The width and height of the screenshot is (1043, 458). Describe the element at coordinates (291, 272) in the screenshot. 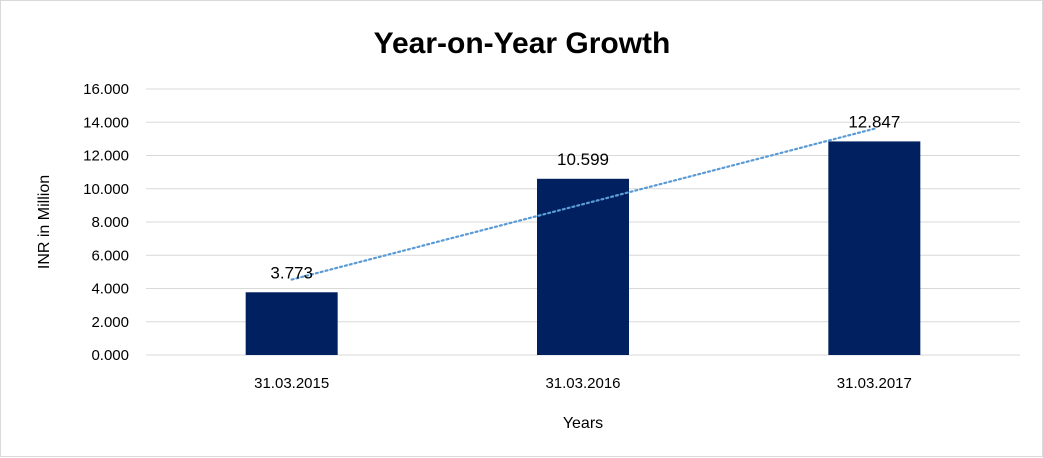

I see `bar-data-label: 3.773` at that location.